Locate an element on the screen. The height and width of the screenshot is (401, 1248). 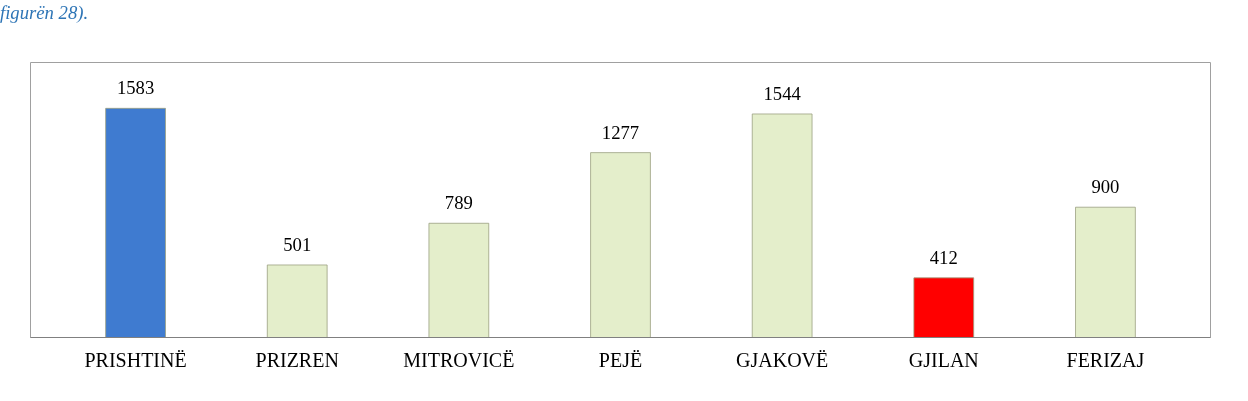
x-tick-label: FERIZAJ is located at coordinates (1105, 359).